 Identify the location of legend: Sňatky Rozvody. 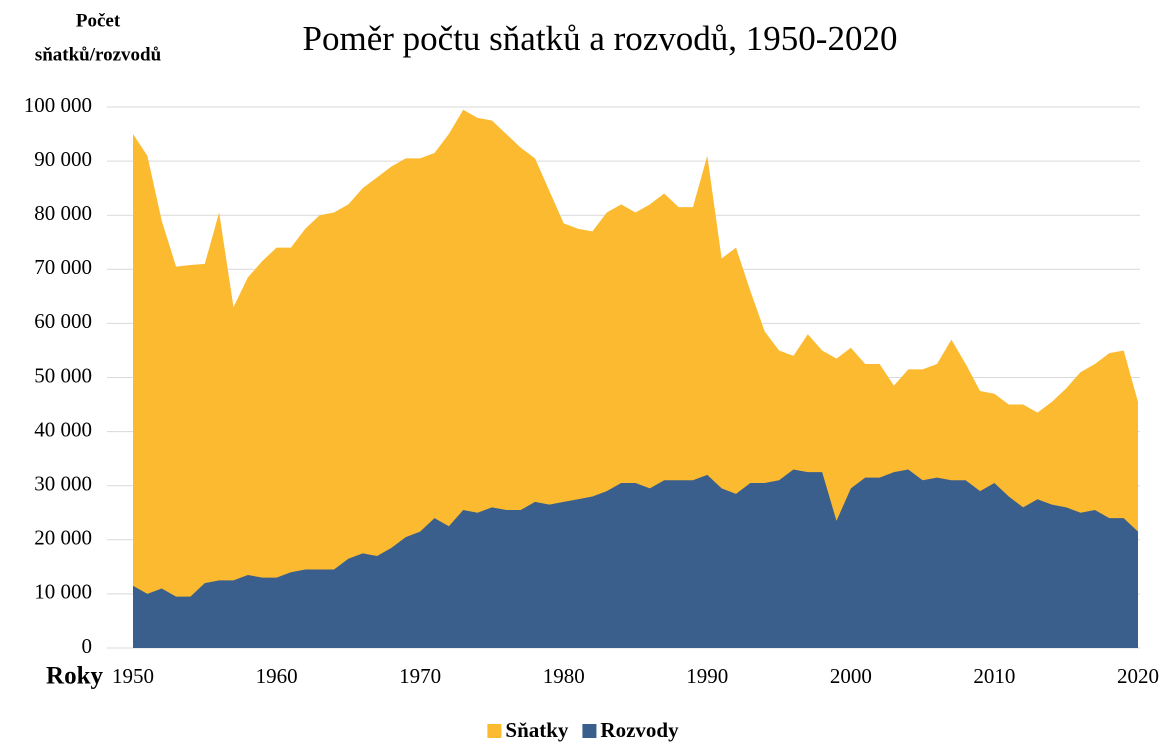
(583, 730).